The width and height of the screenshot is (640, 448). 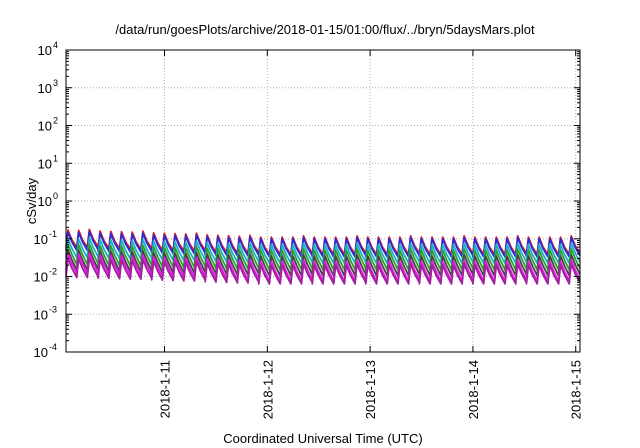 What do you see at coordinates (31, 200) in the screenshot?
I see `y-axis-label: cSv/day` at bounding box center [31, 200].